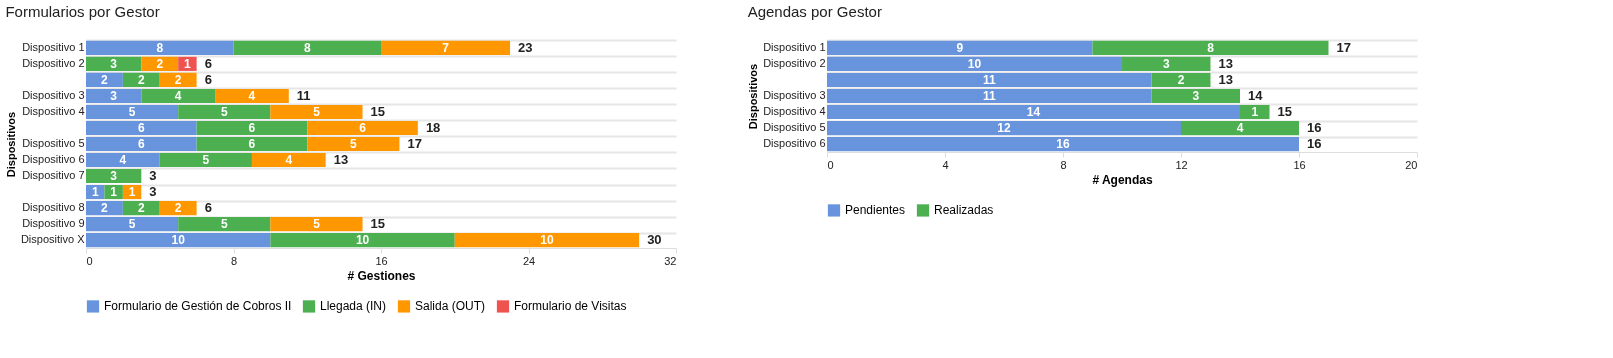 The height and width of the screenshot is (358, 1613). I want to click on x-tick-label: 4, so click(945, 164).